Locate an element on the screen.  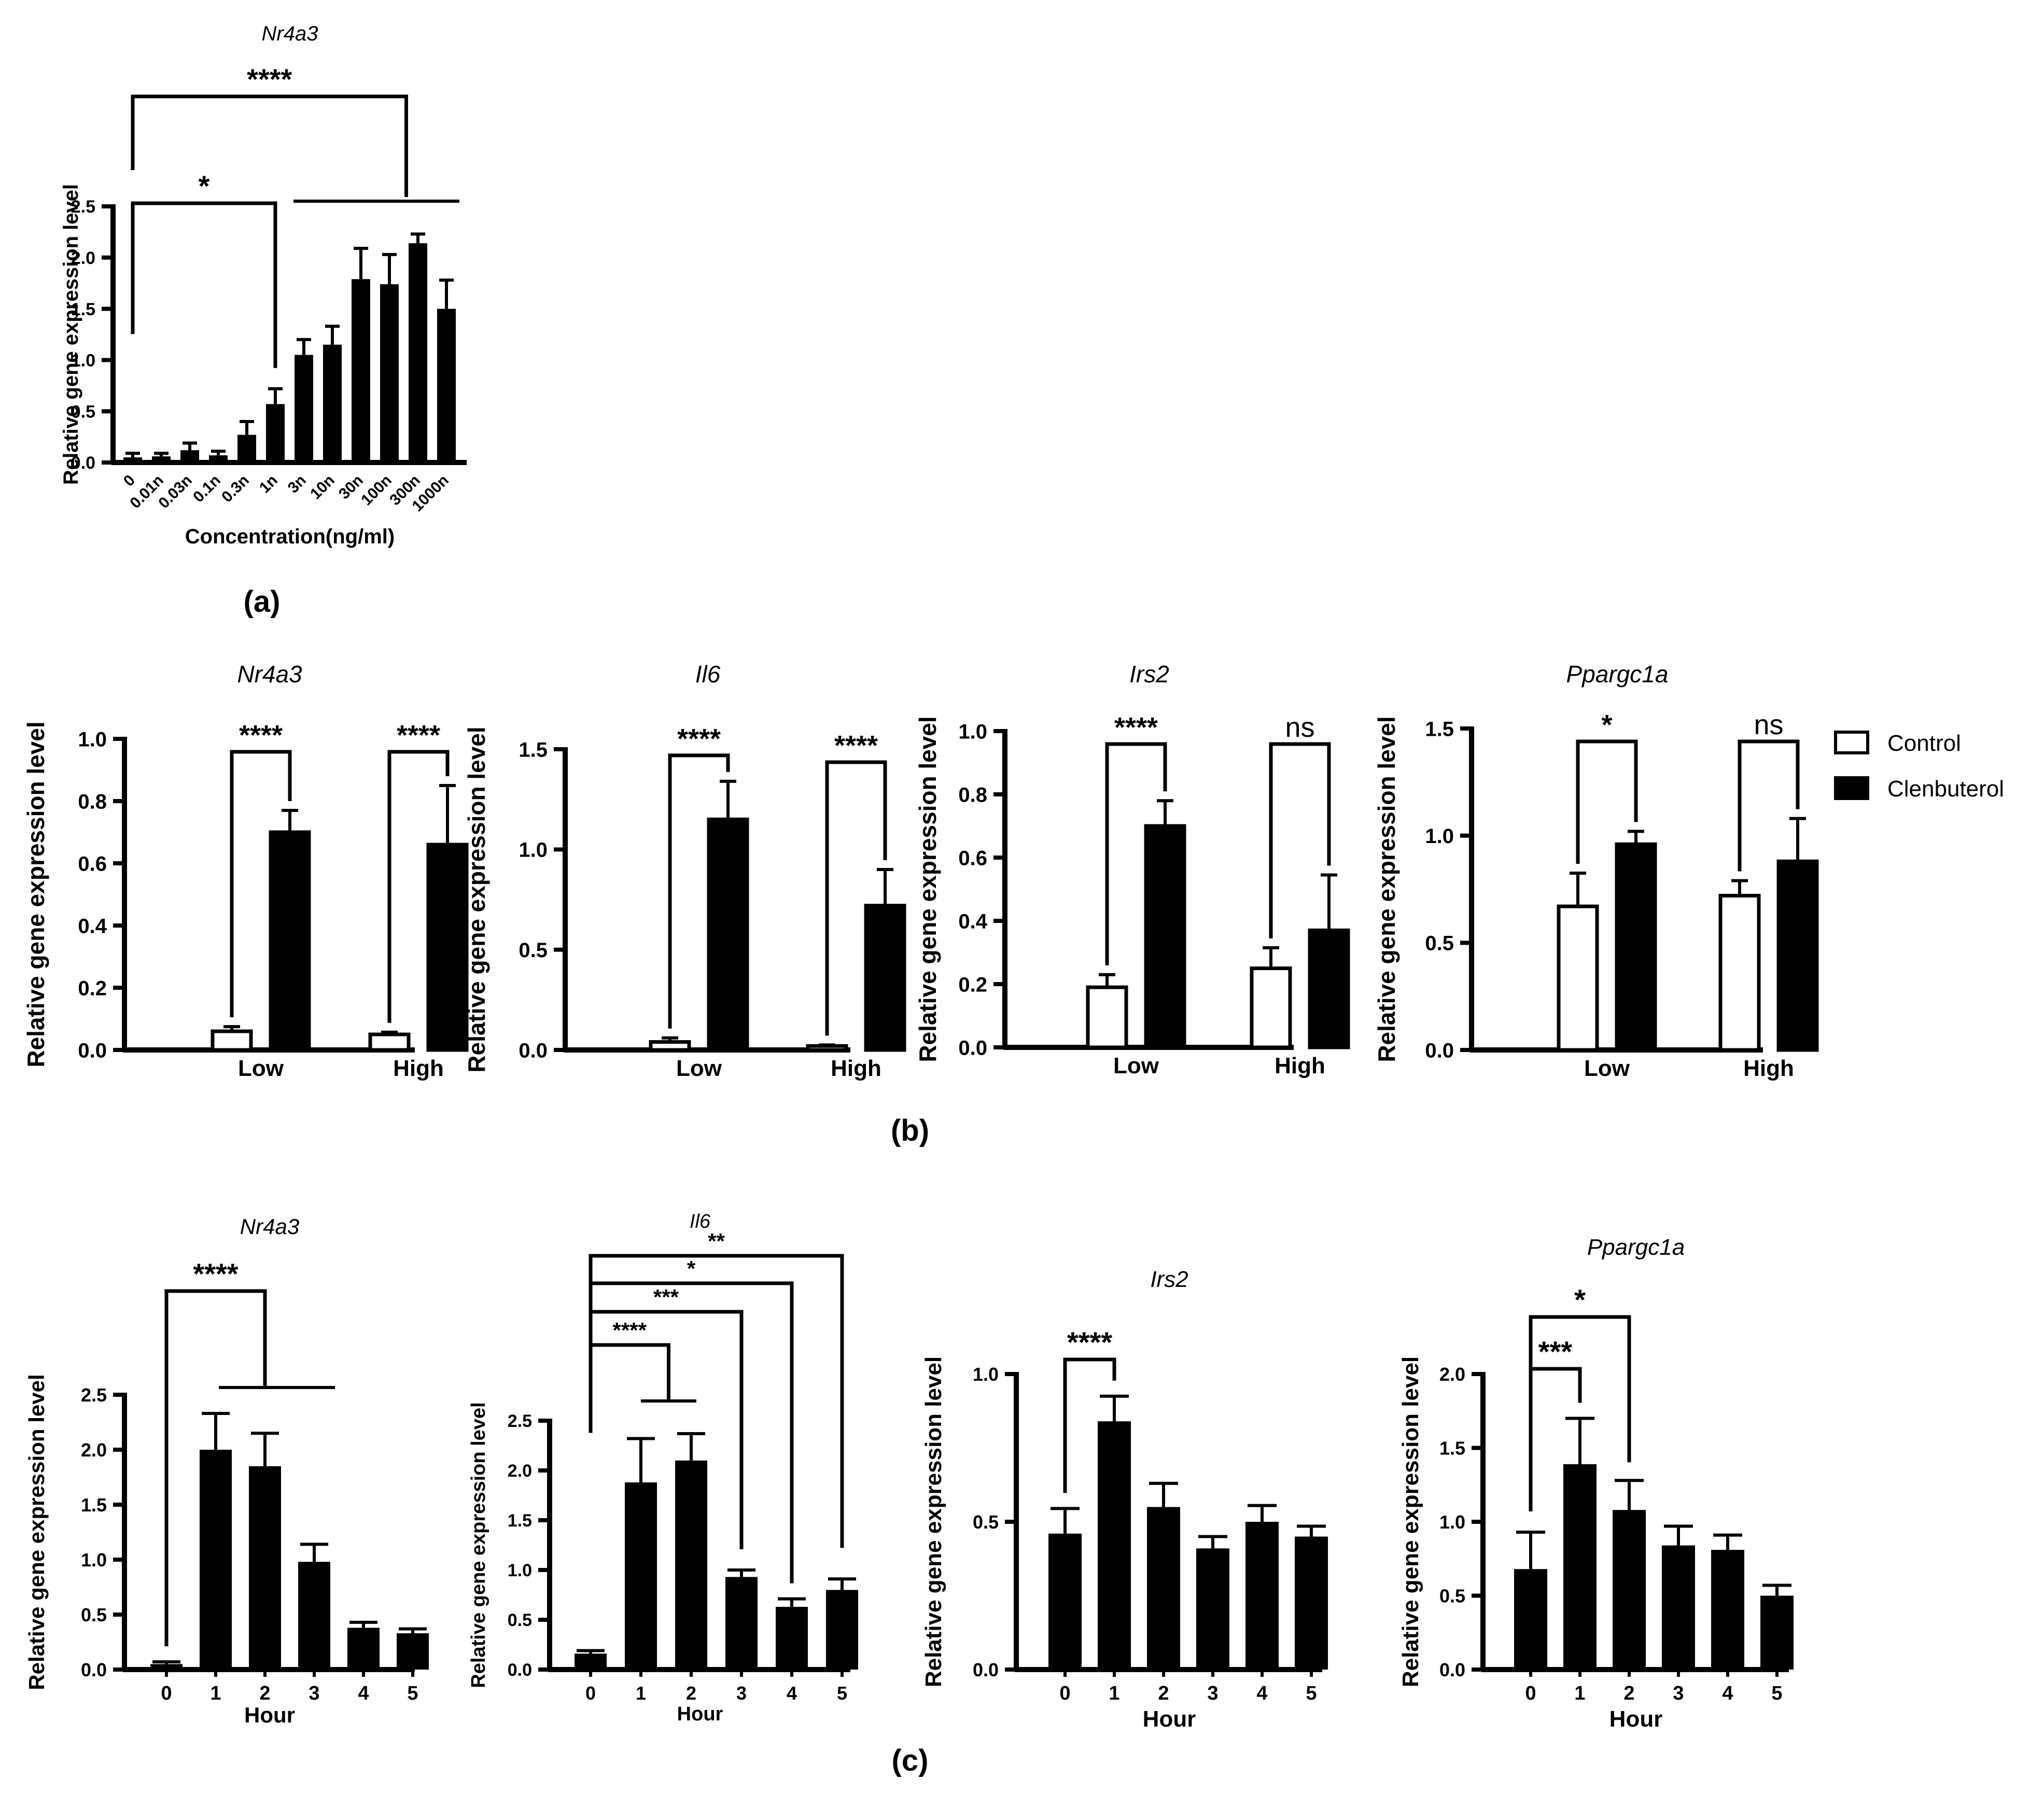
b-ppargc1a-significance is located at coordinates (1607, 801).